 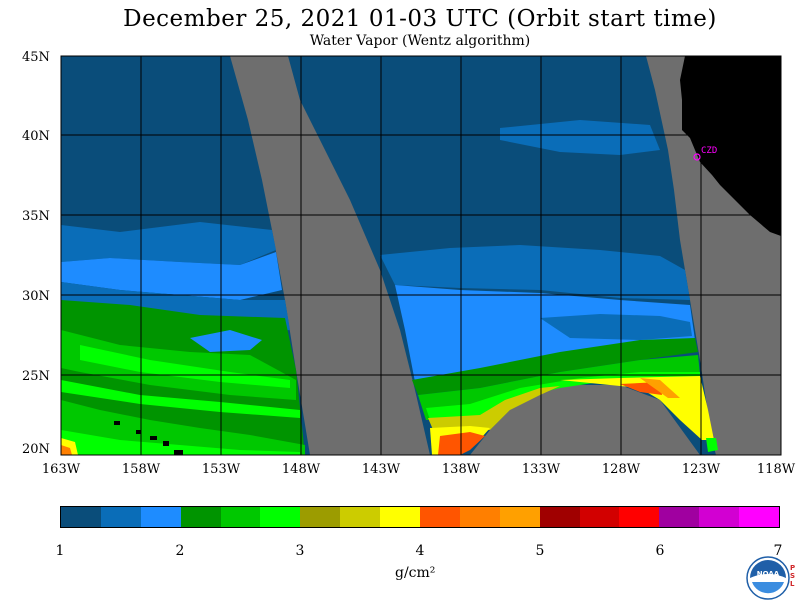 What do you see at coordinates (36, 57) in the screenshot?
I see `y-tick-label: 45N` at bounding box center [36, 57].